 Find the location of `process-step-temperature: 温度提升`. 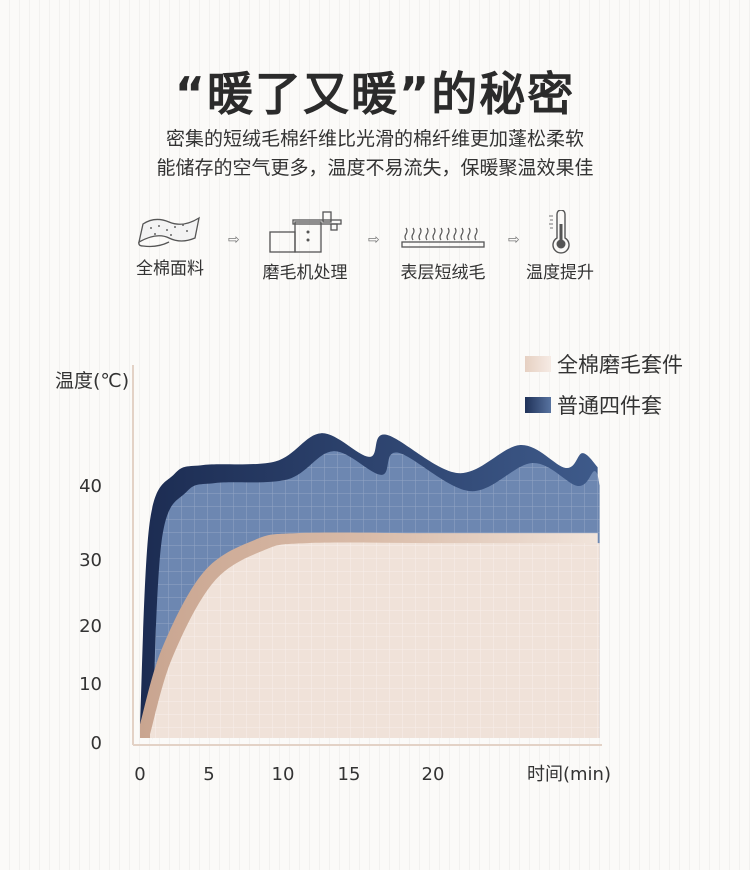

process-step-temperature: 温度提升 is located at coordinates (560, 246).